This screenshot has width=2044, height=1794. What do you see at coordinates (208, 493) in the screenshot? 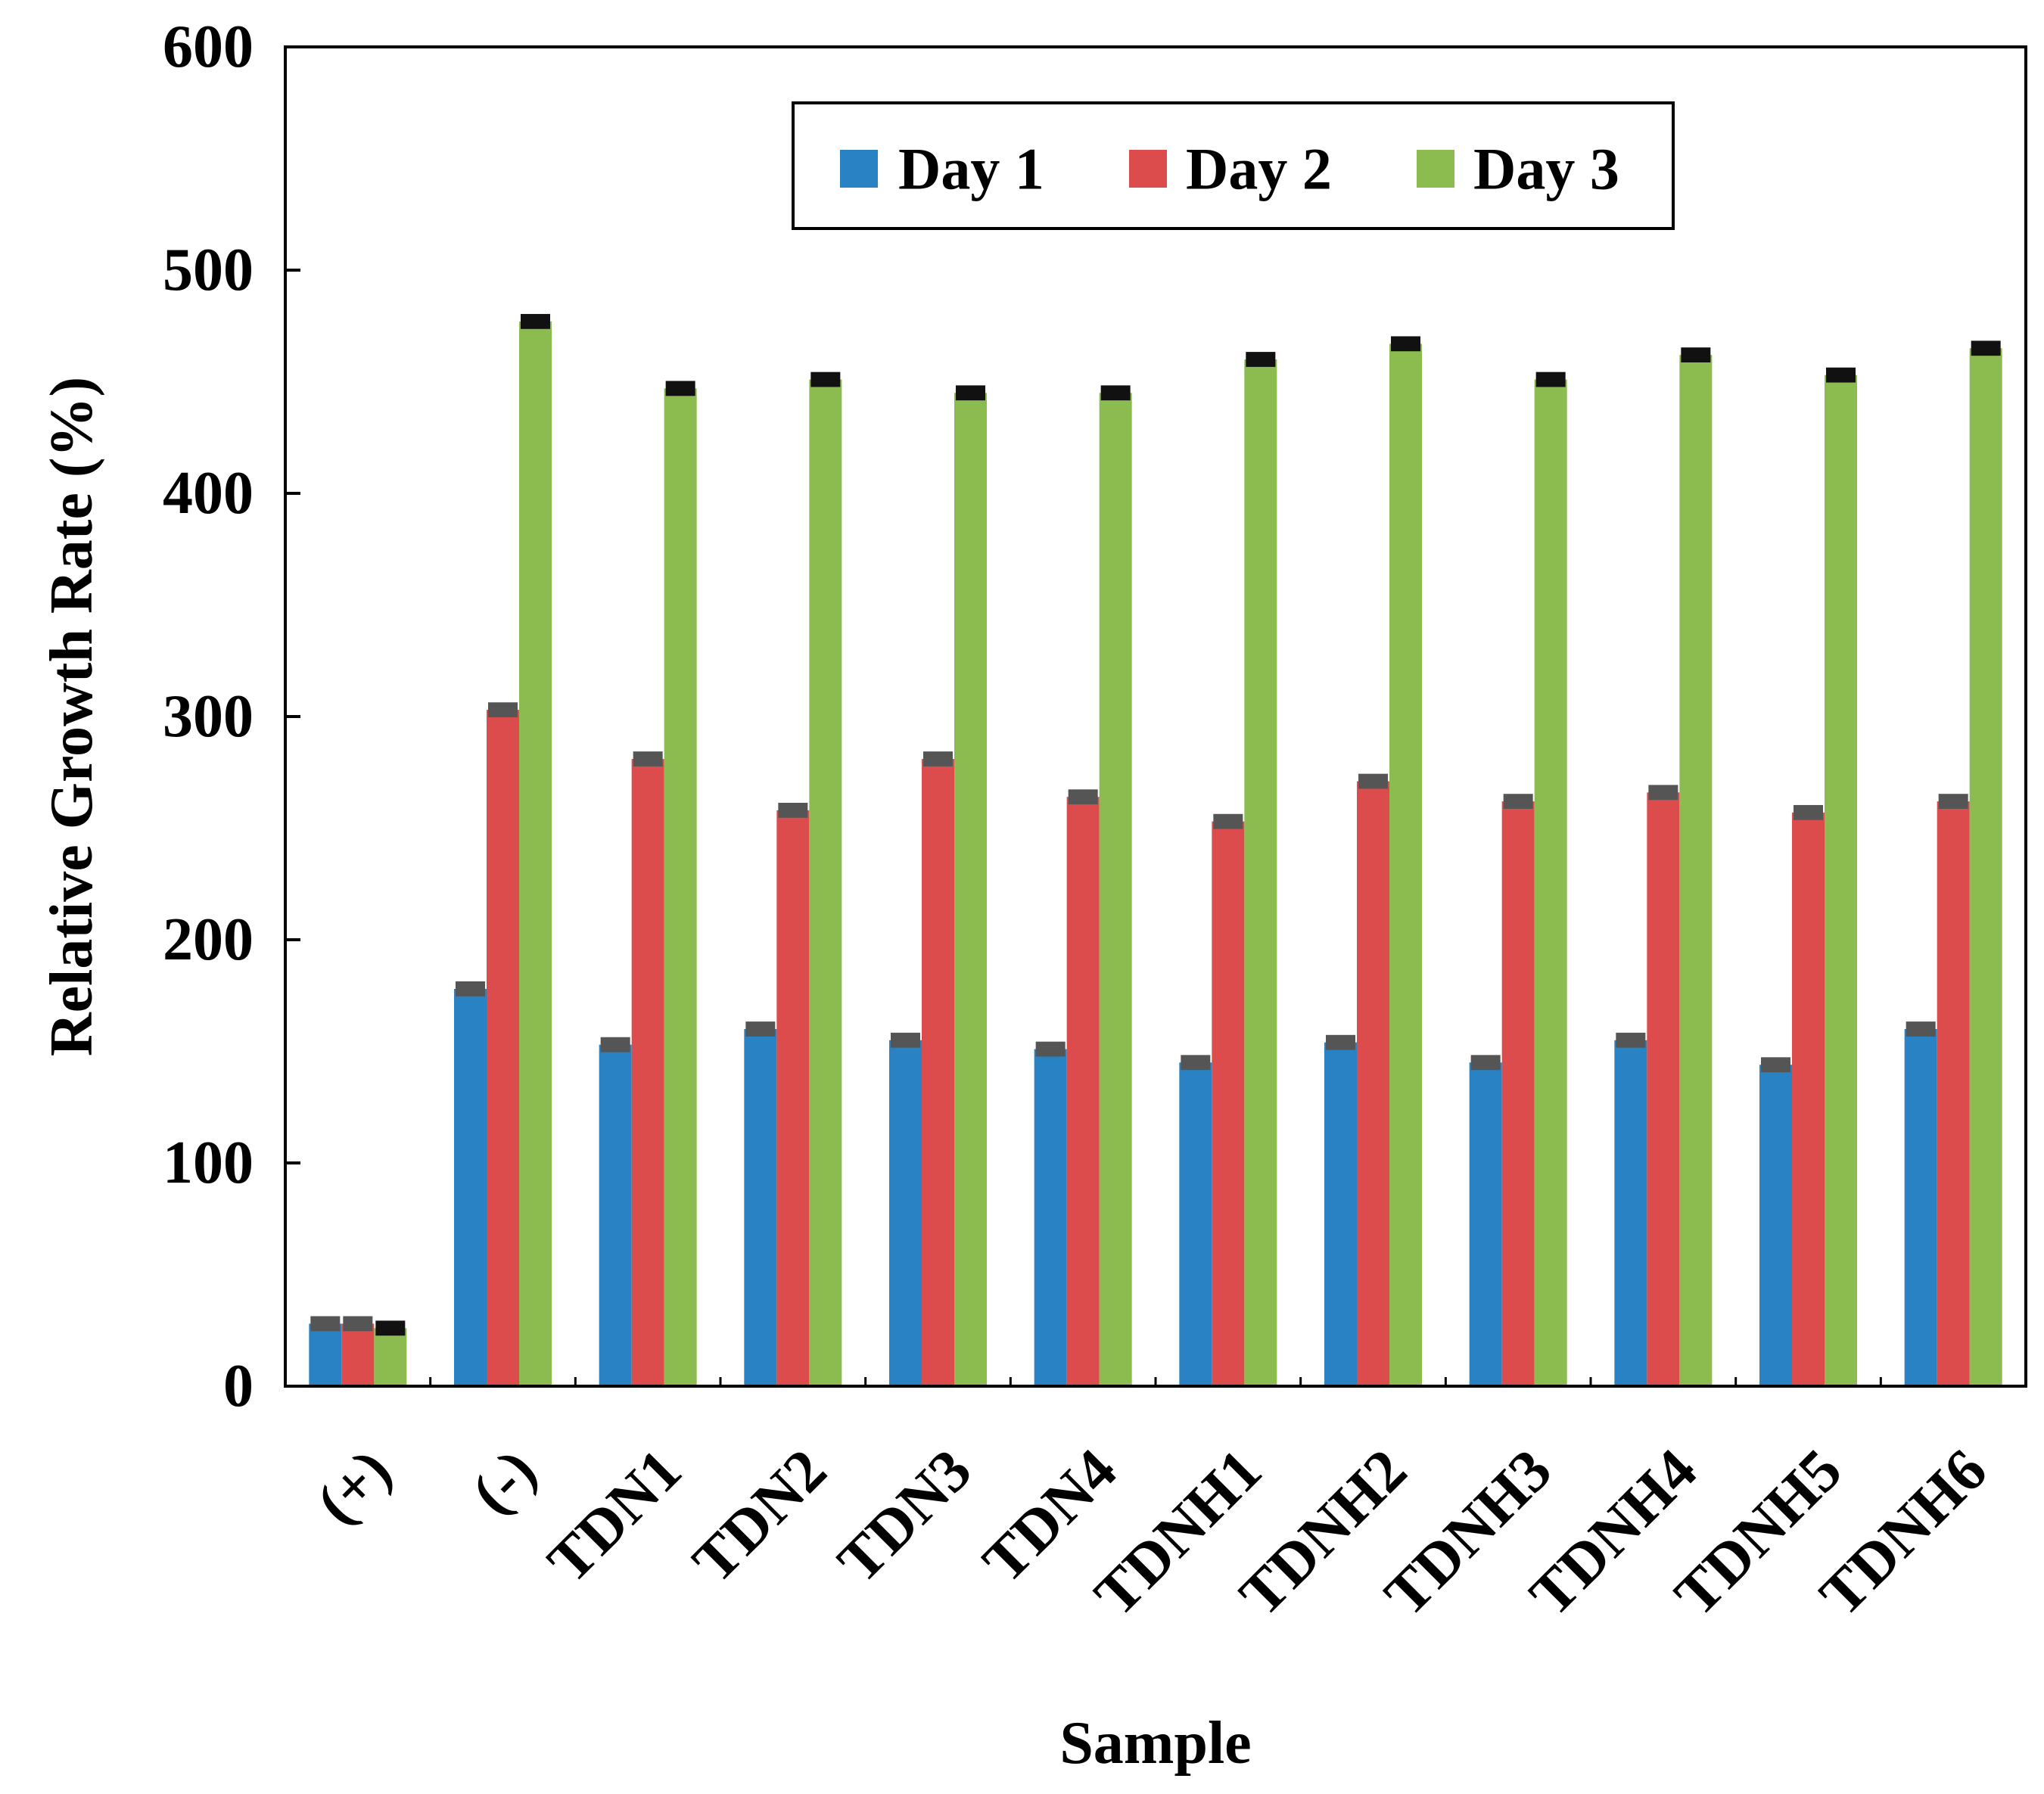
I see `y-tick-label-400: 400` at bounding box center [208, 493].